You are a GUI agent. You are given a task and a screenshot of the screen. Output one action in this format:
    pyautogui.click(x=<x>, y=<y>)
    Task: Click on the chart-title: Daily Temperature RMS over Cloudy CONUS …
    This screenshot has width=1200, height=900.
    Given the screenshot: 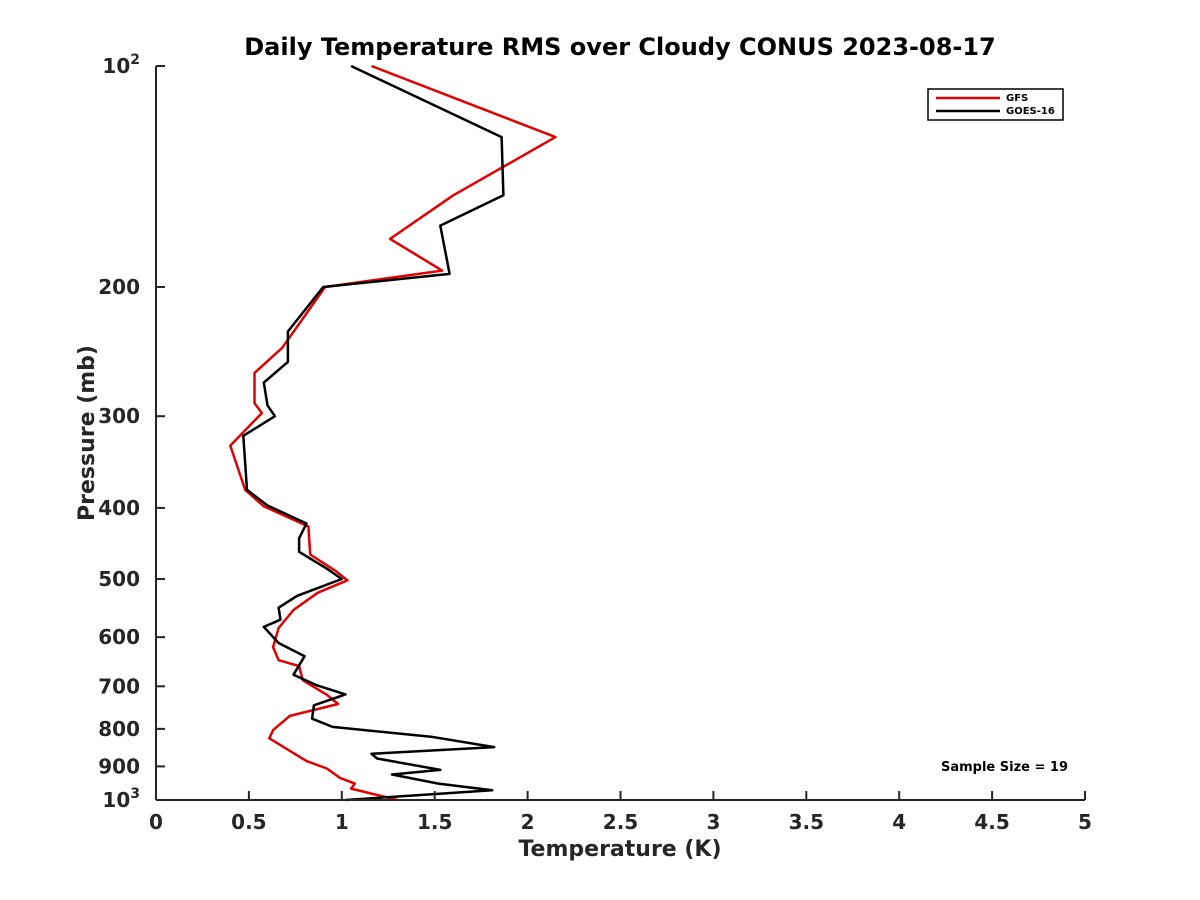 What is the action you would take?
    pyautogui.click(x=620, y=47)
    